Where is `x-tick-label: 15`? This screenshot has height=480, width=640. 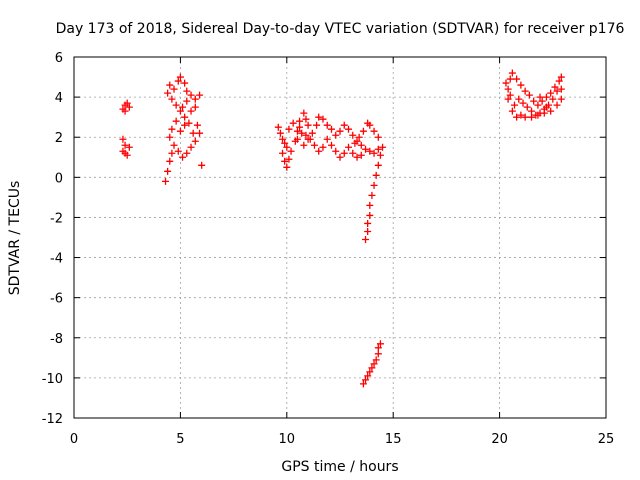
x-tick-label: 15 is located at coordinates (393, 439).